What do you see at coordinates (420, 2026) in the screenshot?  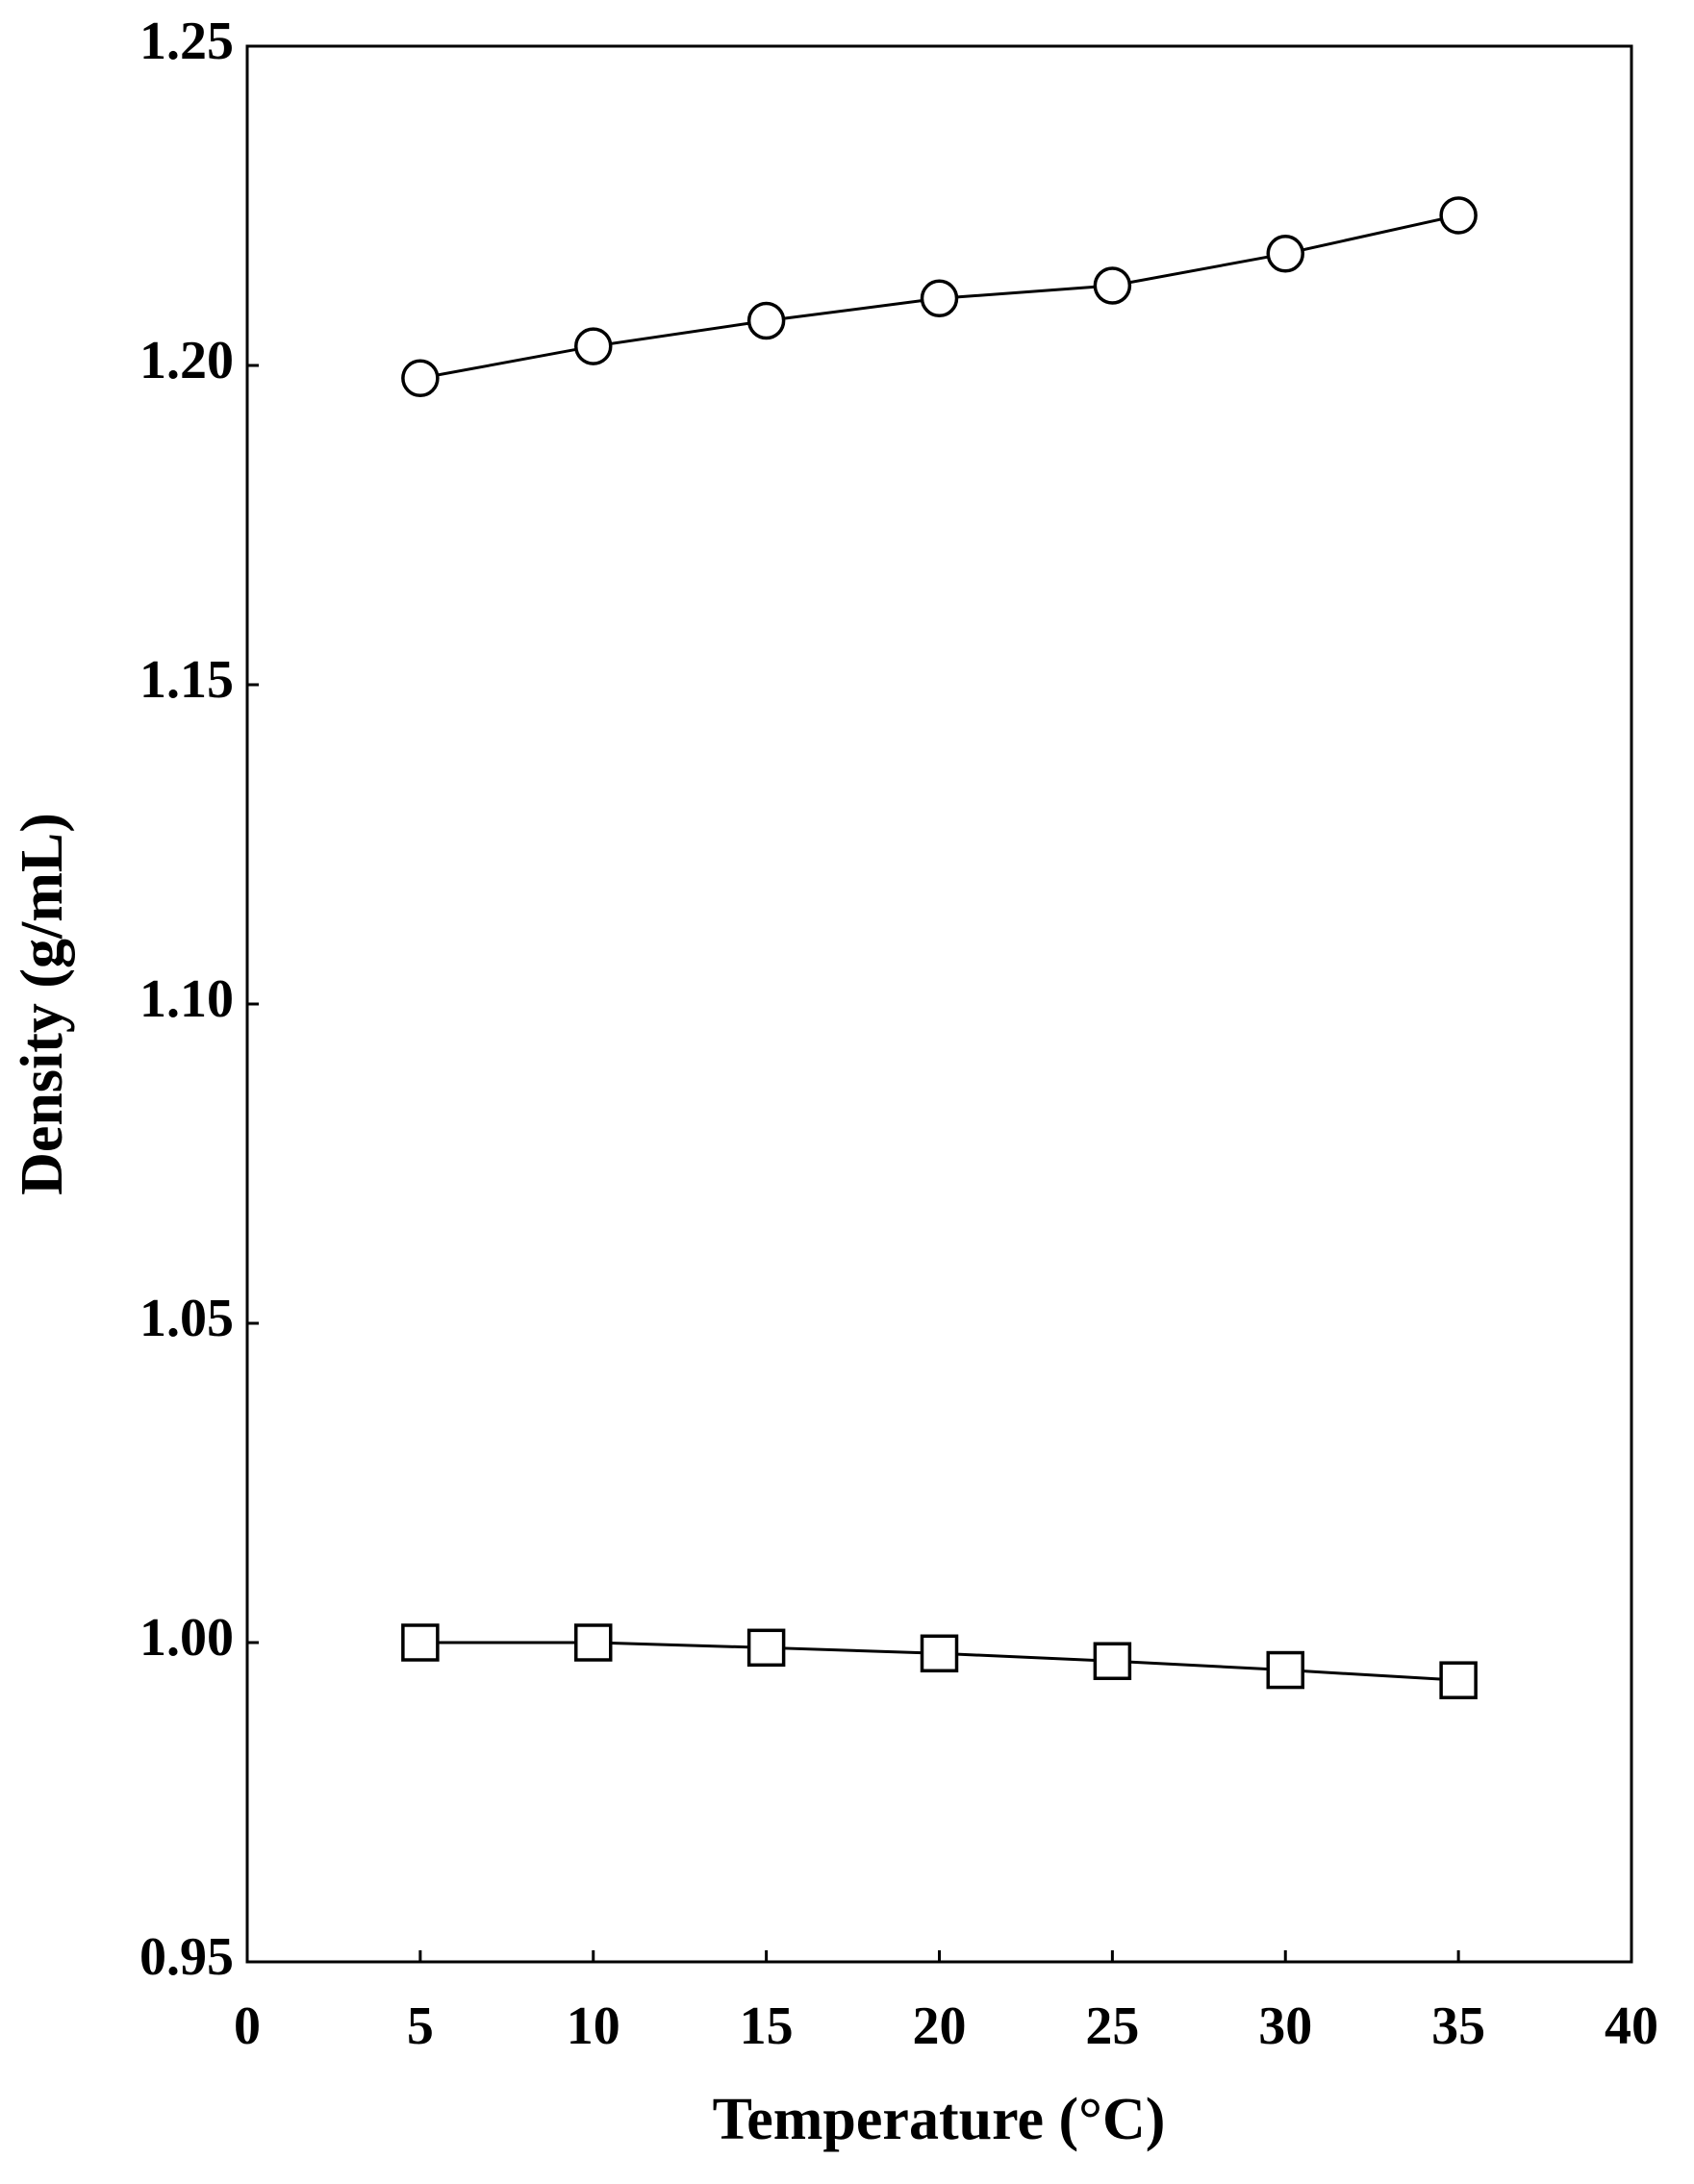 I see `x-tick-label: 5` at bounding box center [420, 2026].